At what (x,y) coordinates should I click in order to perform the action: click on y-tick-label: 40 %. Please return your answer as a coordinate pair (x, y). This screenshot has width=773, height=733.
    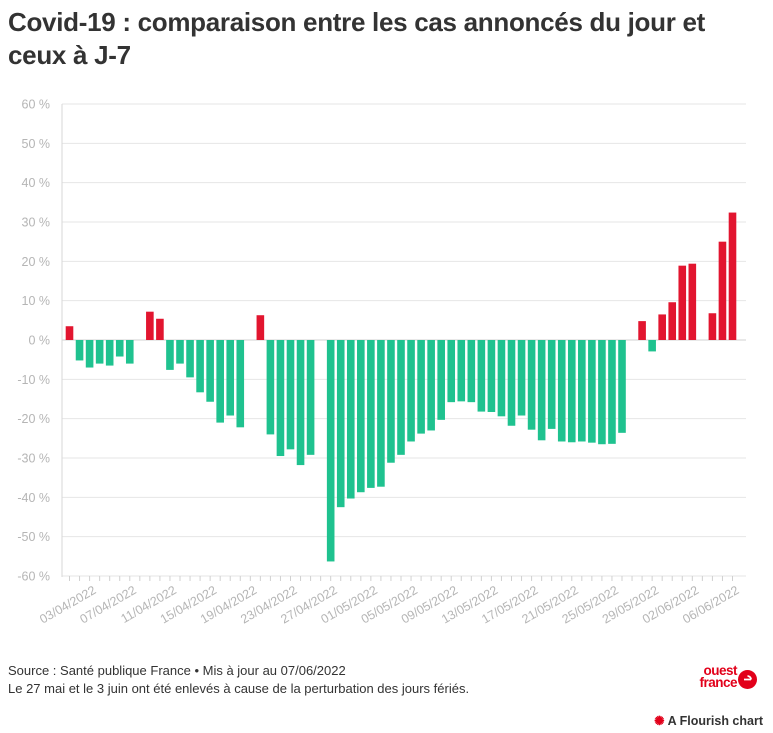
    Looking at the image, I should click on (36, 183).